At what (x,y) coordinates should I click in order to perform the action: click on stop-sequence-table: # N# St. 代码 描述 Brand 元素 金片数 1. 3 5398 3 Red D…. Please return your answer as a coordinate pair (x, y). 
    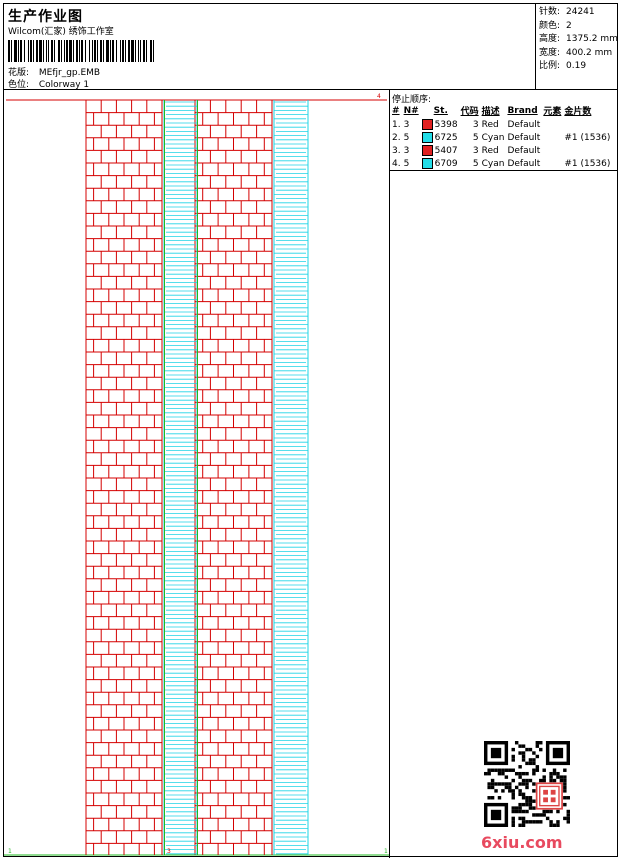
    Looking at the image, I should click on (502, 137).